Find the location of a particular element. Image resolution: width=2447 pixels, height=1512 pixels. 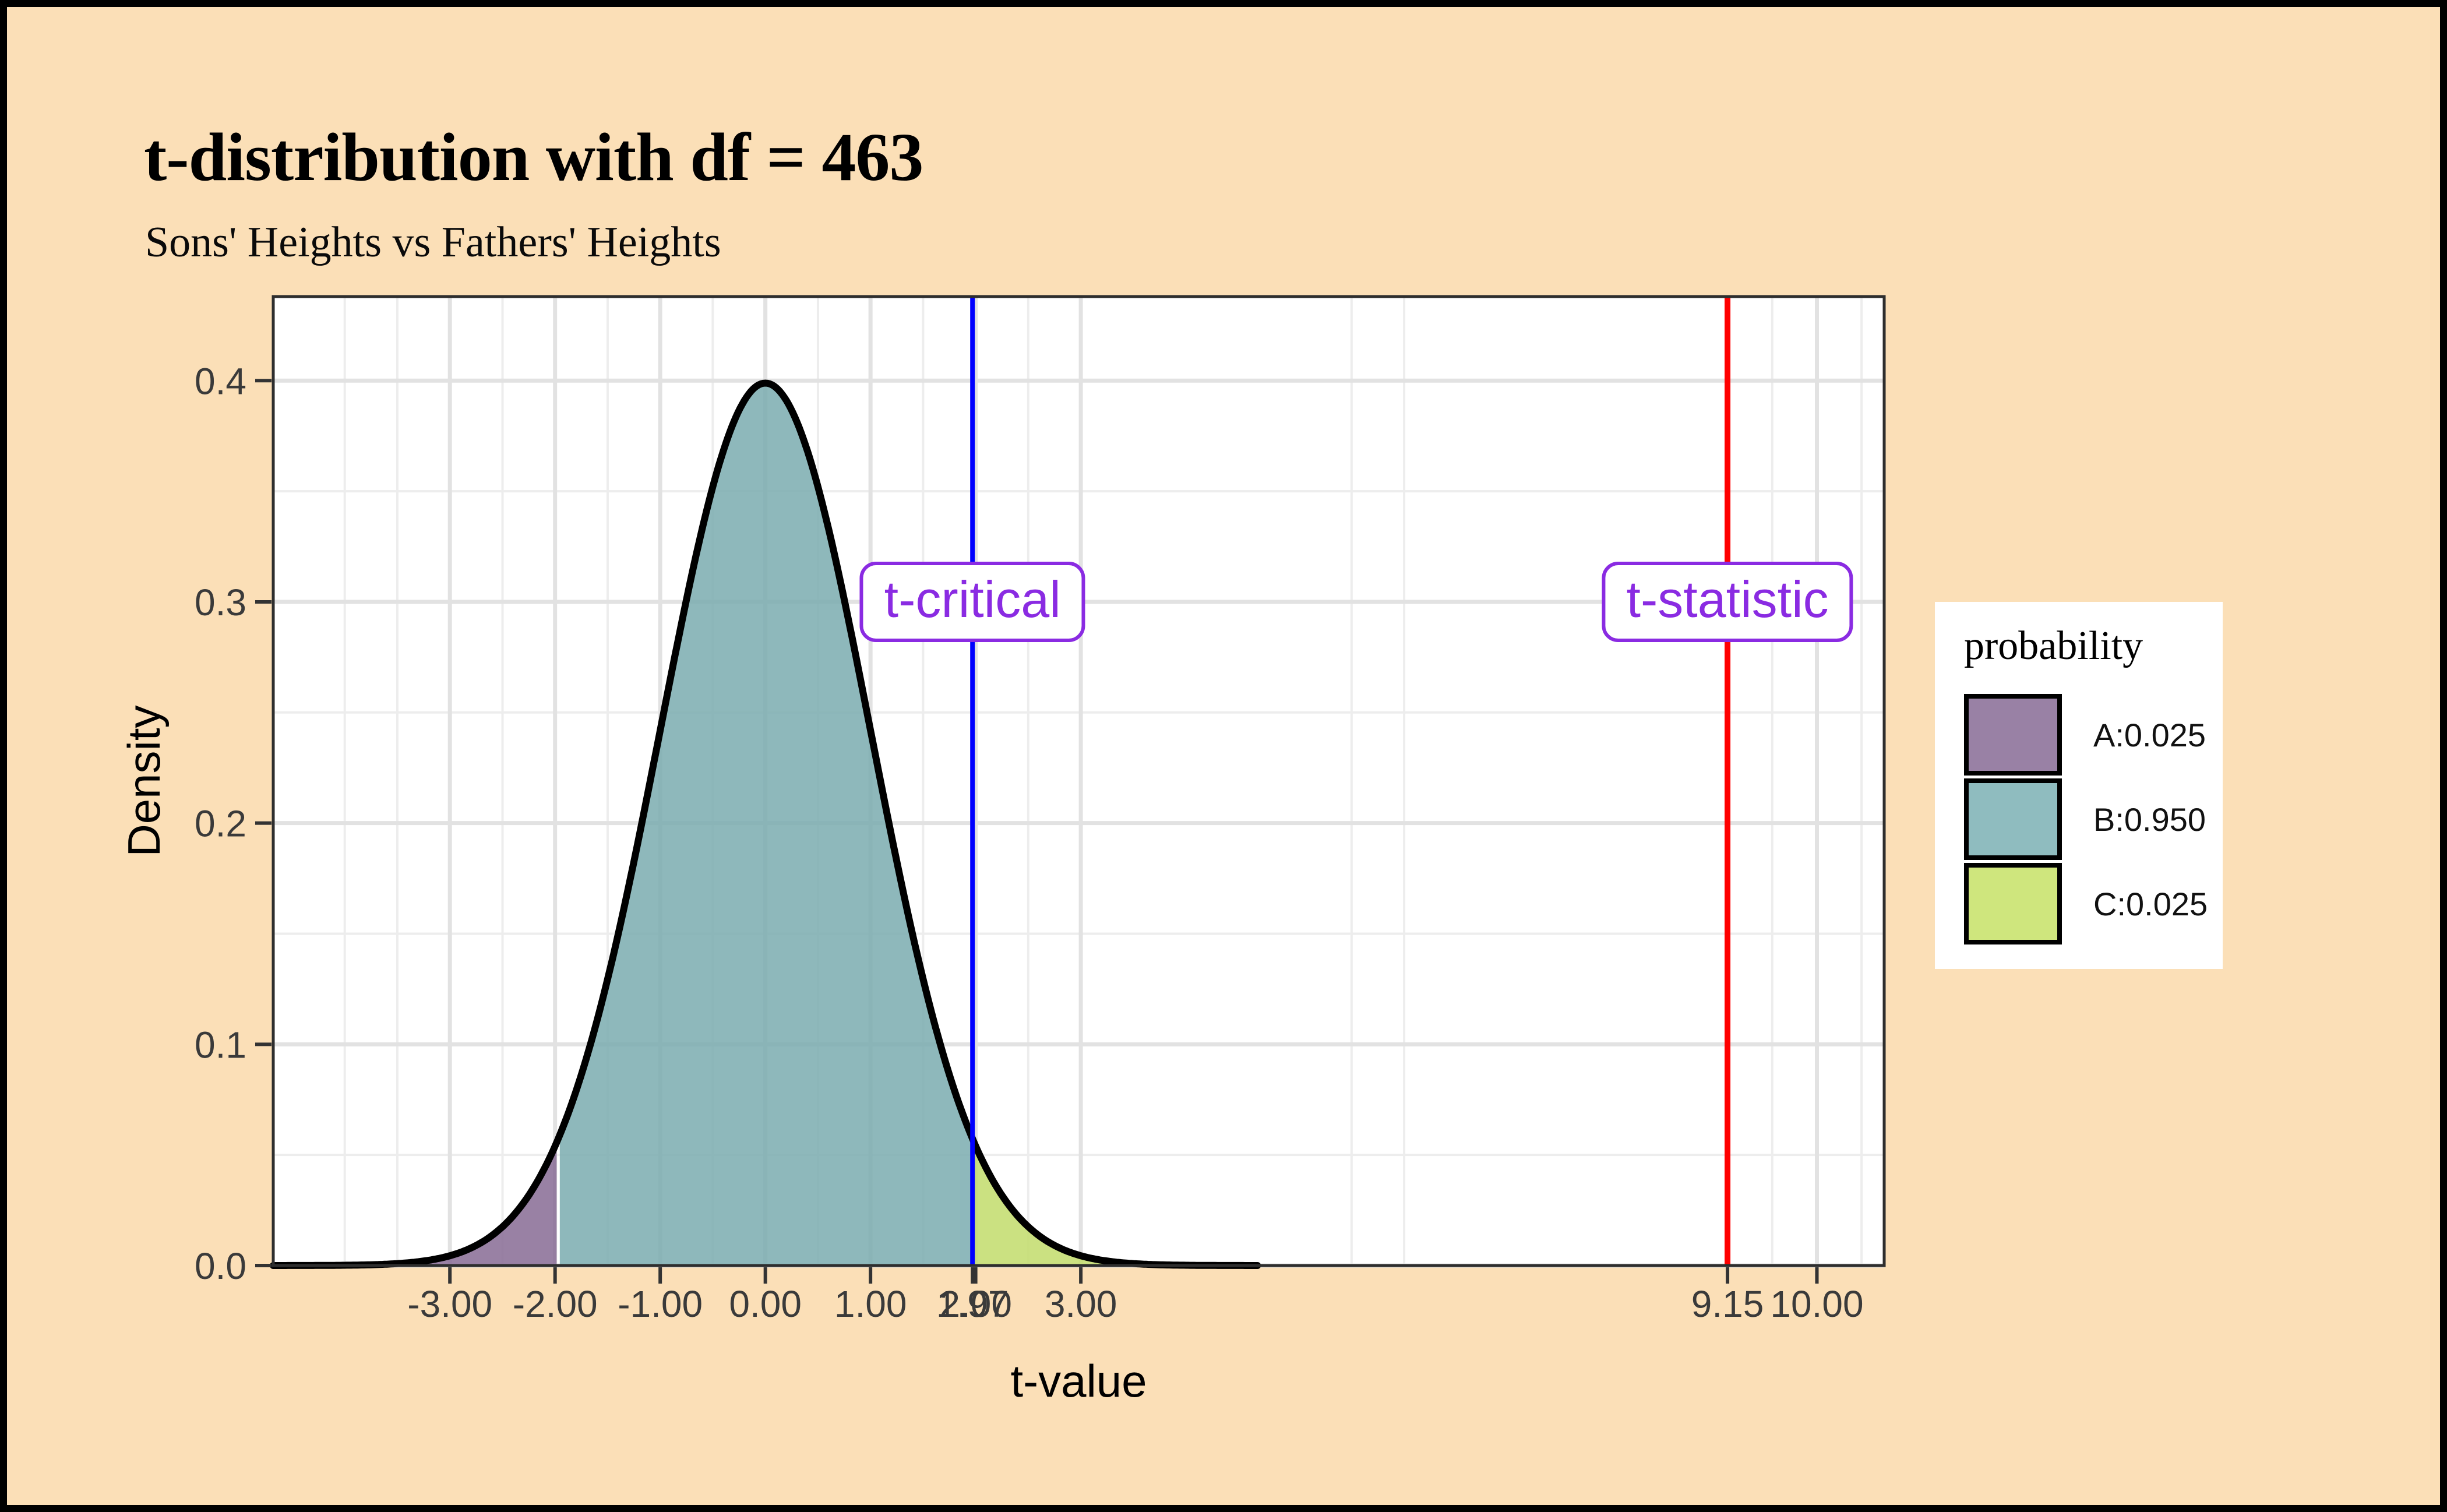

t-critical-label: t-critical is located at coordinates (972, 601).